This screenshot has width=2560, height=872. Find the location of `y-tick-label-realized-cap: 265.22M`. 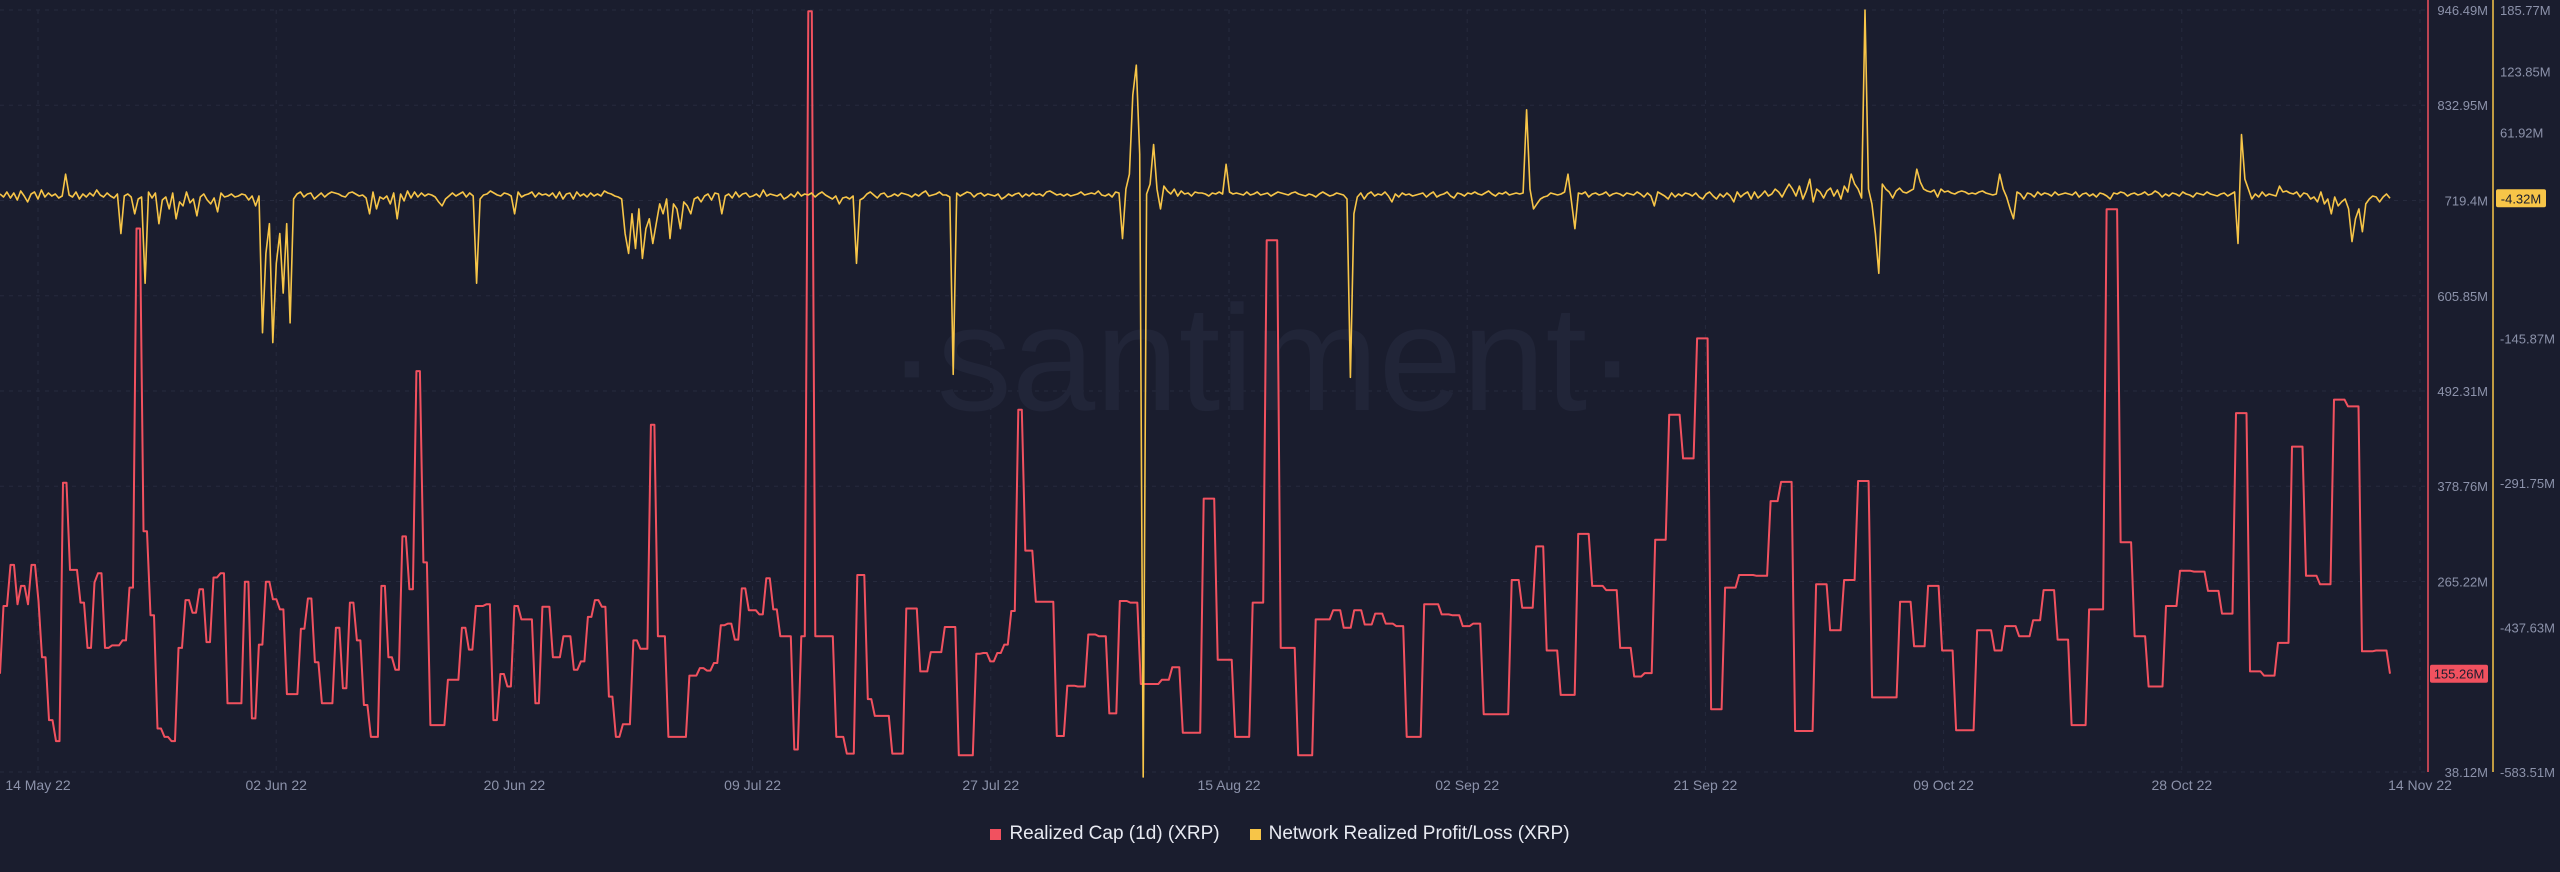

y-tick-label-realized-cap: 265.22M is located at coordinates (2462, 581).